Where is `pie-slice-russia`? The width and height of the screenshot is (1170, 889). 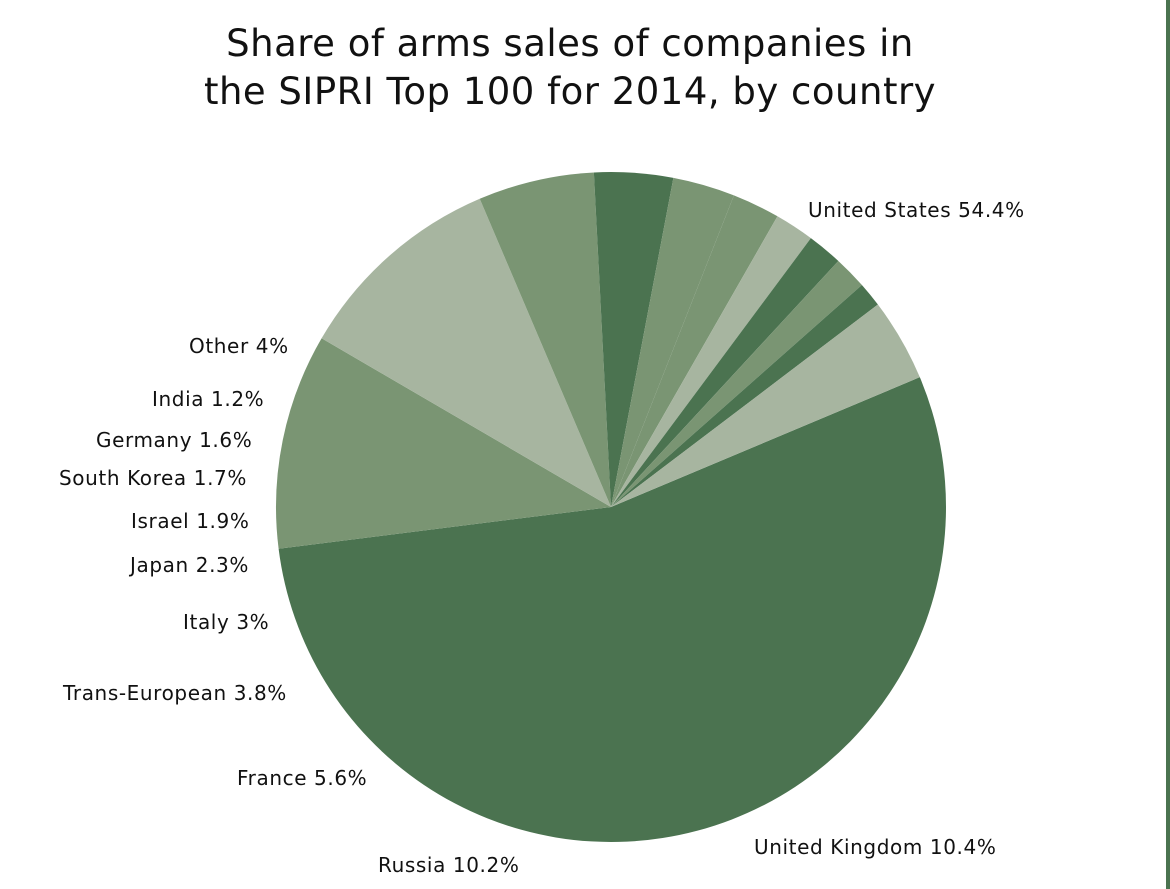 pie-slice-russia is located at coordinates (466, 353).